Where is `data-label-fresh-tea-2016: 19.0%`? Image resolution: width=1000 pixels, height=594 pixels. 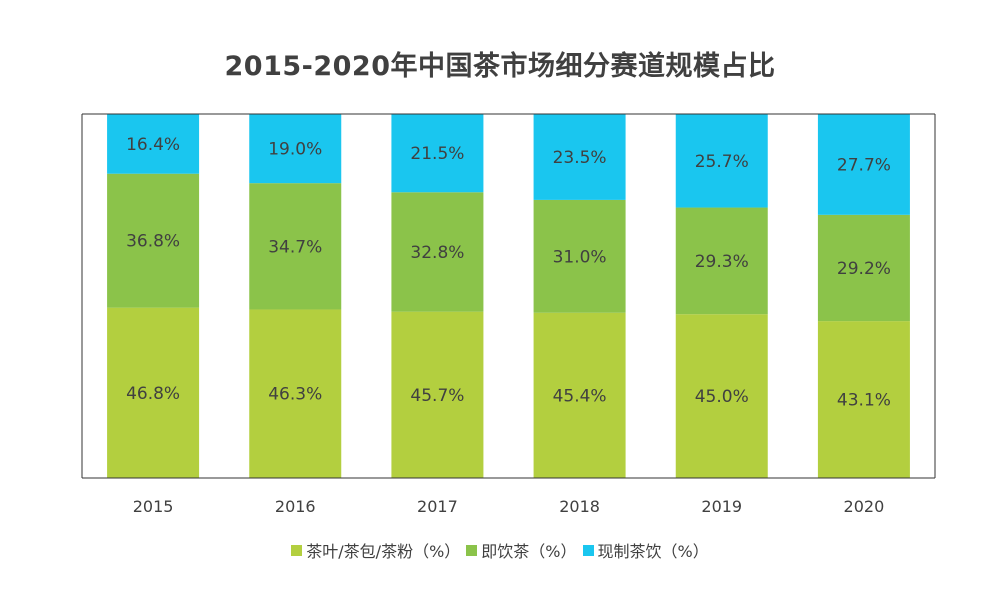 data-label-fresh-tea-2016: 19.0% is located at coordinates (295, 150).